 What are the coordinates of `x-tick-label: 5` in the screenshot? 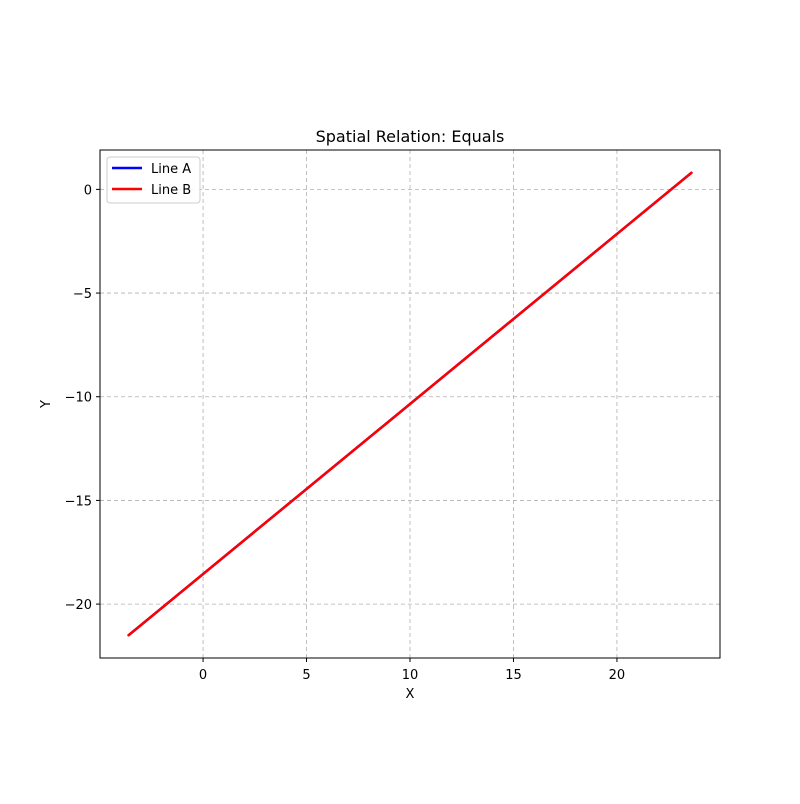 It's located at (306, 675).